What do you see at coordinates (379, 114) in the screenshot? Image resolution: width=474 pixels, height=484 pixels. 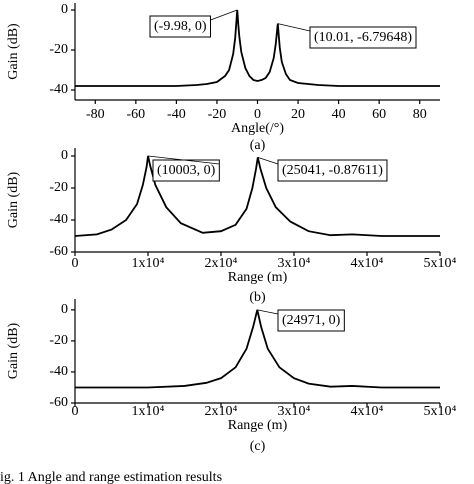 I see `x-tick-label: 60` at bounding box center [379, 114].